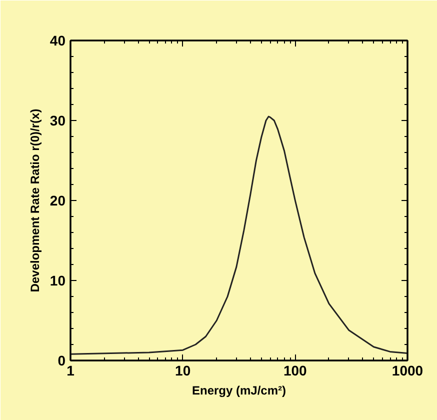 Image resolution: width=437 pixels, height=420 pixels. What do you see at coordinates (58, 200) in the screenshot?
I see `y-tick-label: 20` at bounding box center [58, 200].